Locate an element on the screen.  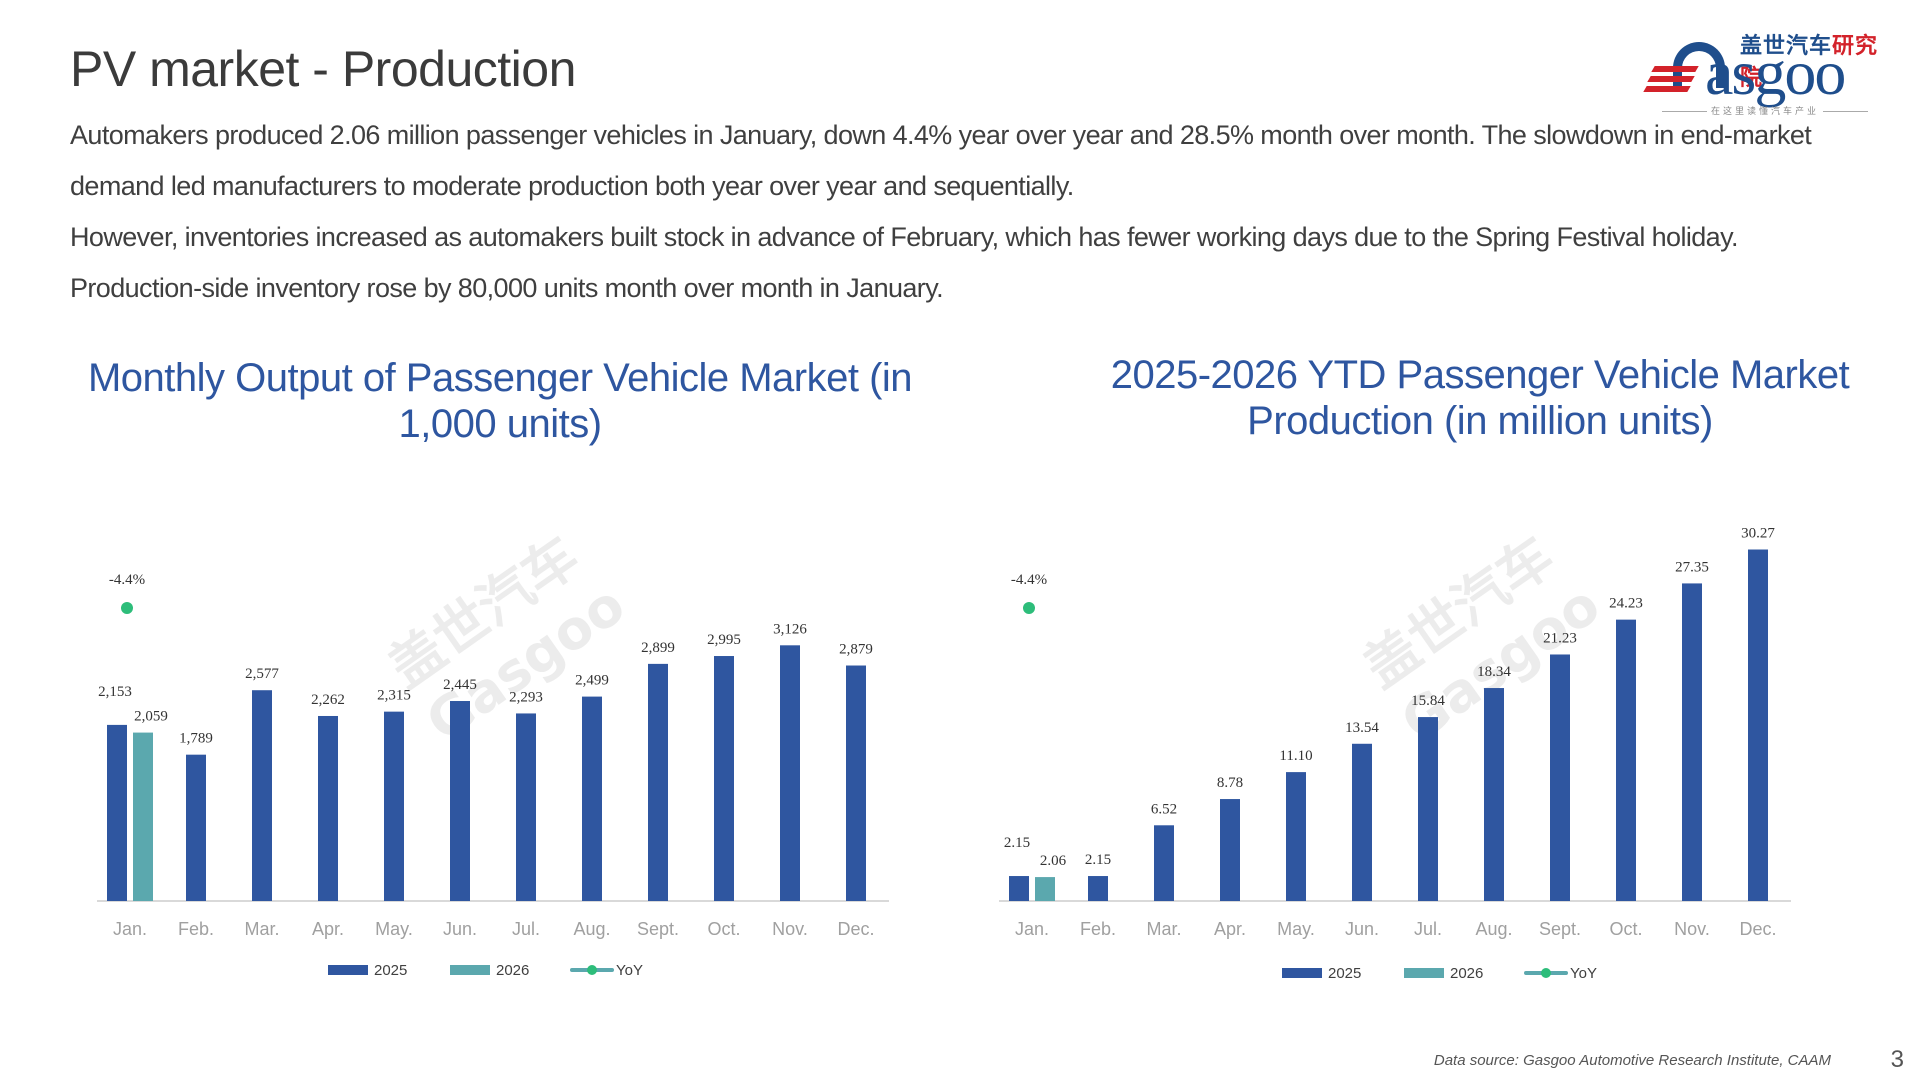
data-label-2025: 1,789 is located at coordinates (196, 739).